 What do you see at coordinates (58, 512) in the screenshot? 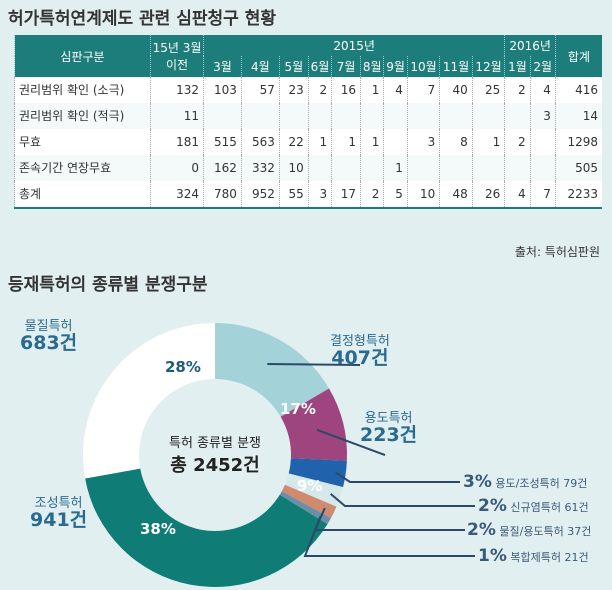
I see `label-composition: 조성특허941건` at bounding box center [58, 512].